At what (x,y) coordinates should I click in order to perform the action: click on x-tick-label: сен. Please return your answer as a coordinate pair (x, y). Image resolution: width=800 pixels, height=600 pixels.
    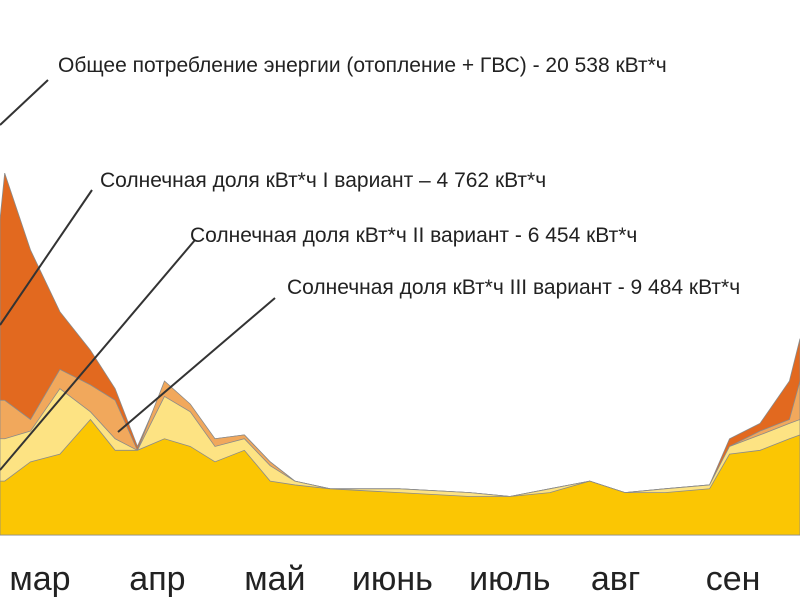
    Looking at the image, I should click on (733, 579).